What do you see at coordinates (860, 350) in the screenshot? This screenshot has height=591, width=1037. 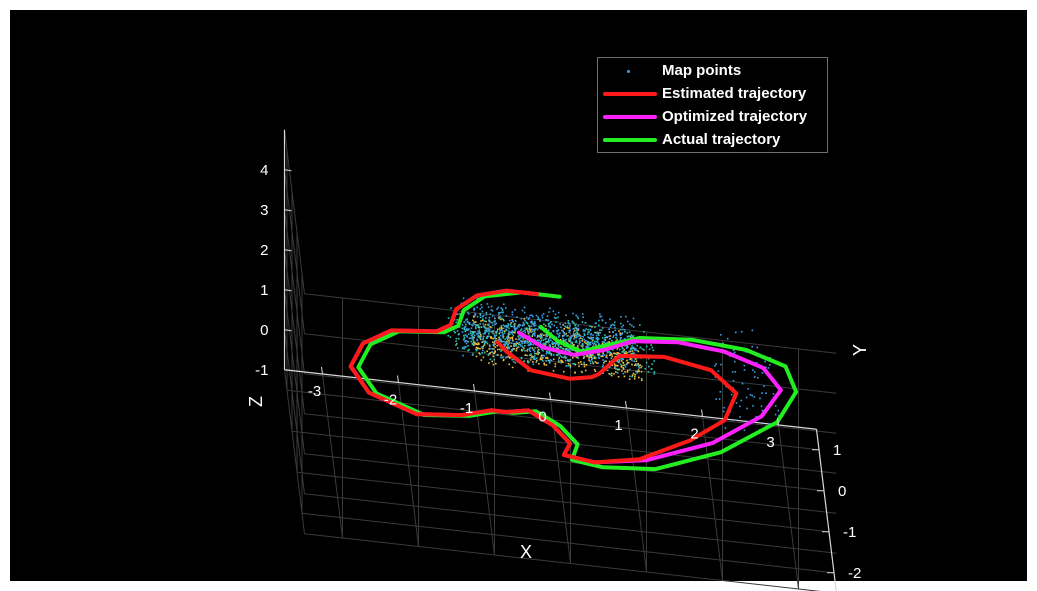 I see `y-axis-label: Y` at bounding box center [860, 350].